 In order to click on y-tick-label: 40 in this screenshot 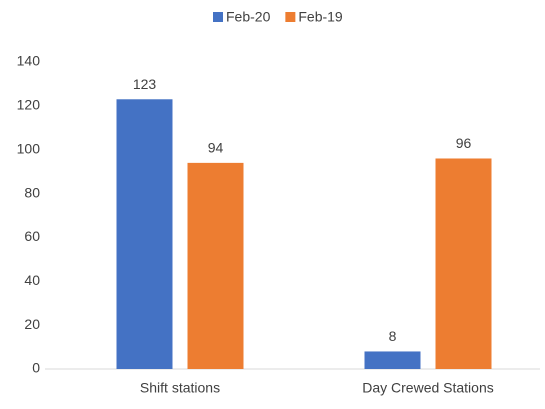, I will do `click(32, 280)`.